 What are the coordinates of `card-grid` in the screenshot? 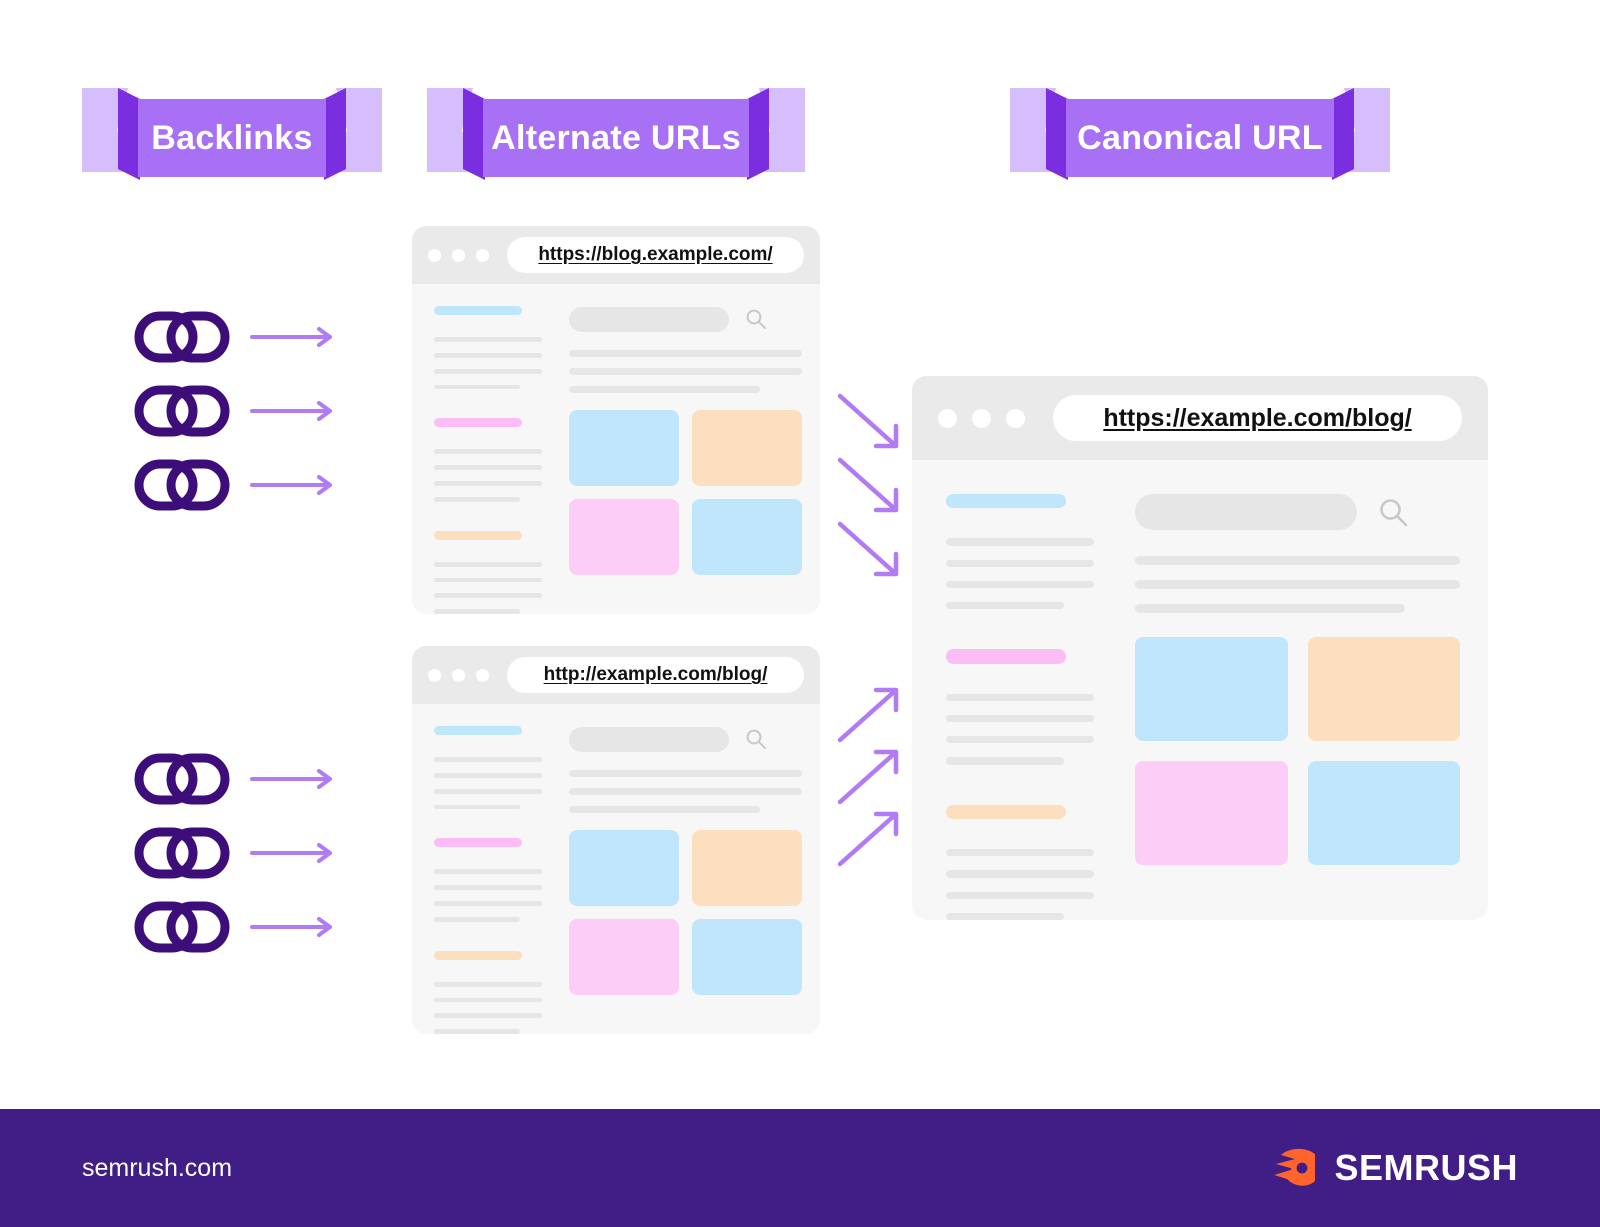 It's located at (685, 492).